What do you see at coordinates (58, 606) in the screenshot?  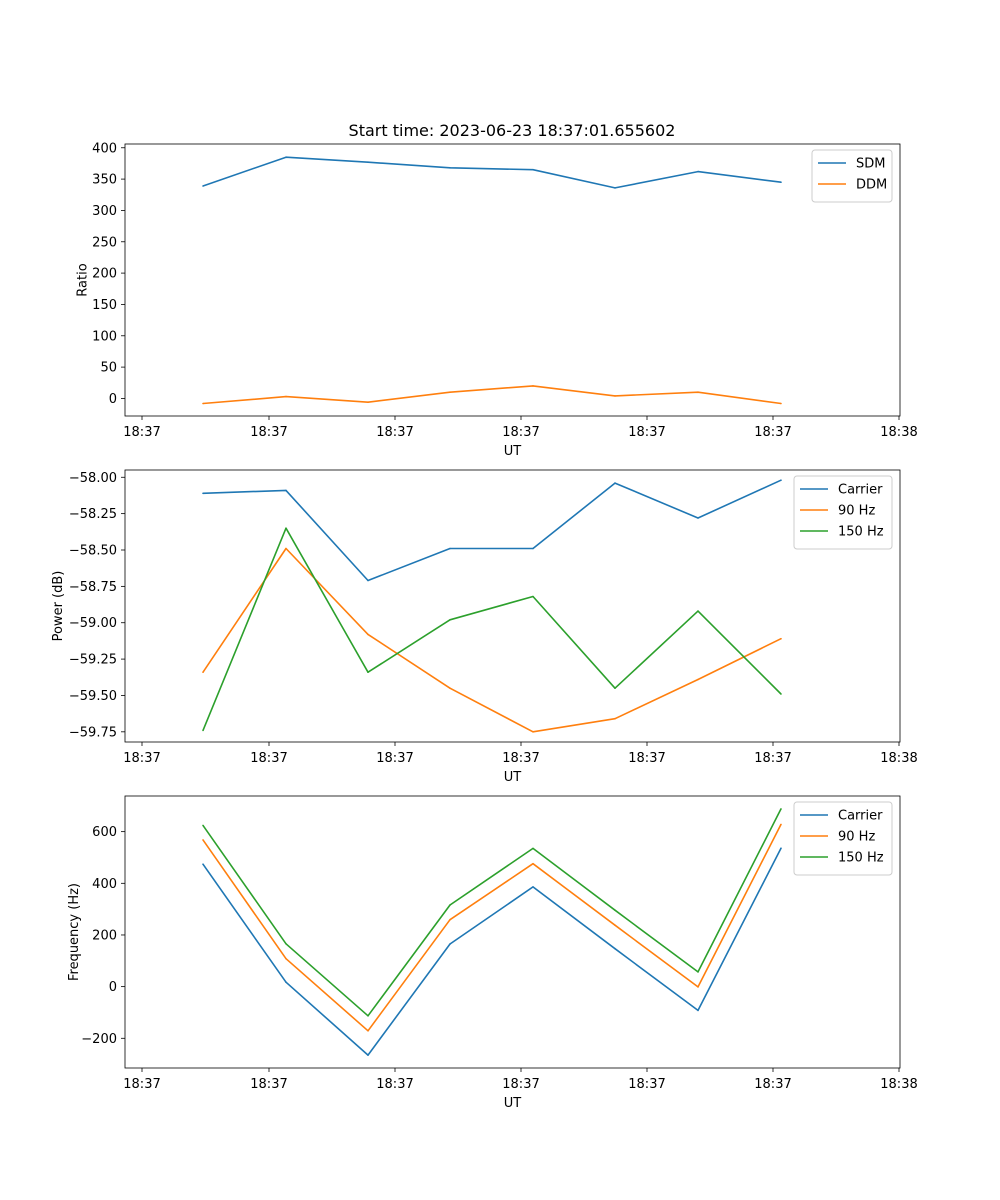 I see `y-axis-label: Power (dB)` at bounding box center [58, 606].